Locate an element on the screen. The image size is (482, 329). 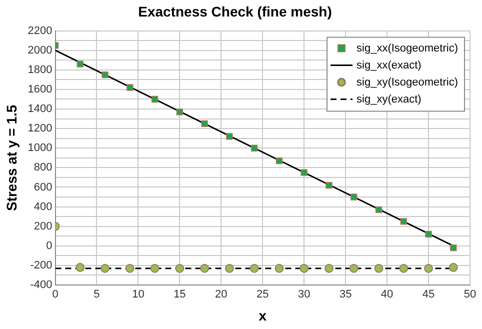
x-tick-label: 10 is located at coordinates (138, 294).